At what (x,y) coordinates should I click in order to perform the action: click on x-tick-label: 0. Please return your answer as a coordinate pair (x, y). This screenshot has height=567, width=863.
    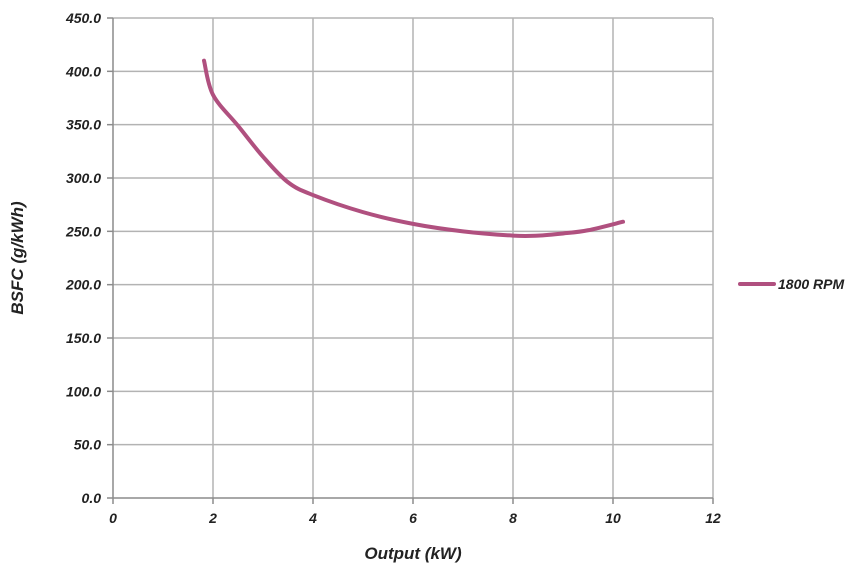
    Looking at the image, I should click on (113, 518).